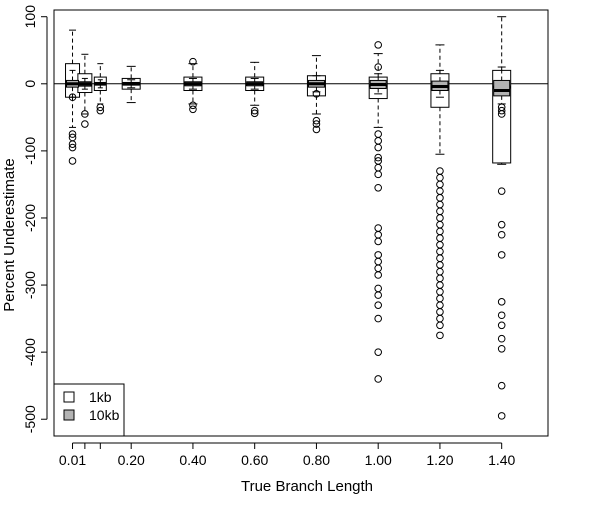  What do you see at coordinates (30, 84) in the screenshot?
I see `y-tick-label: 0` at bounding box center [30, 84].